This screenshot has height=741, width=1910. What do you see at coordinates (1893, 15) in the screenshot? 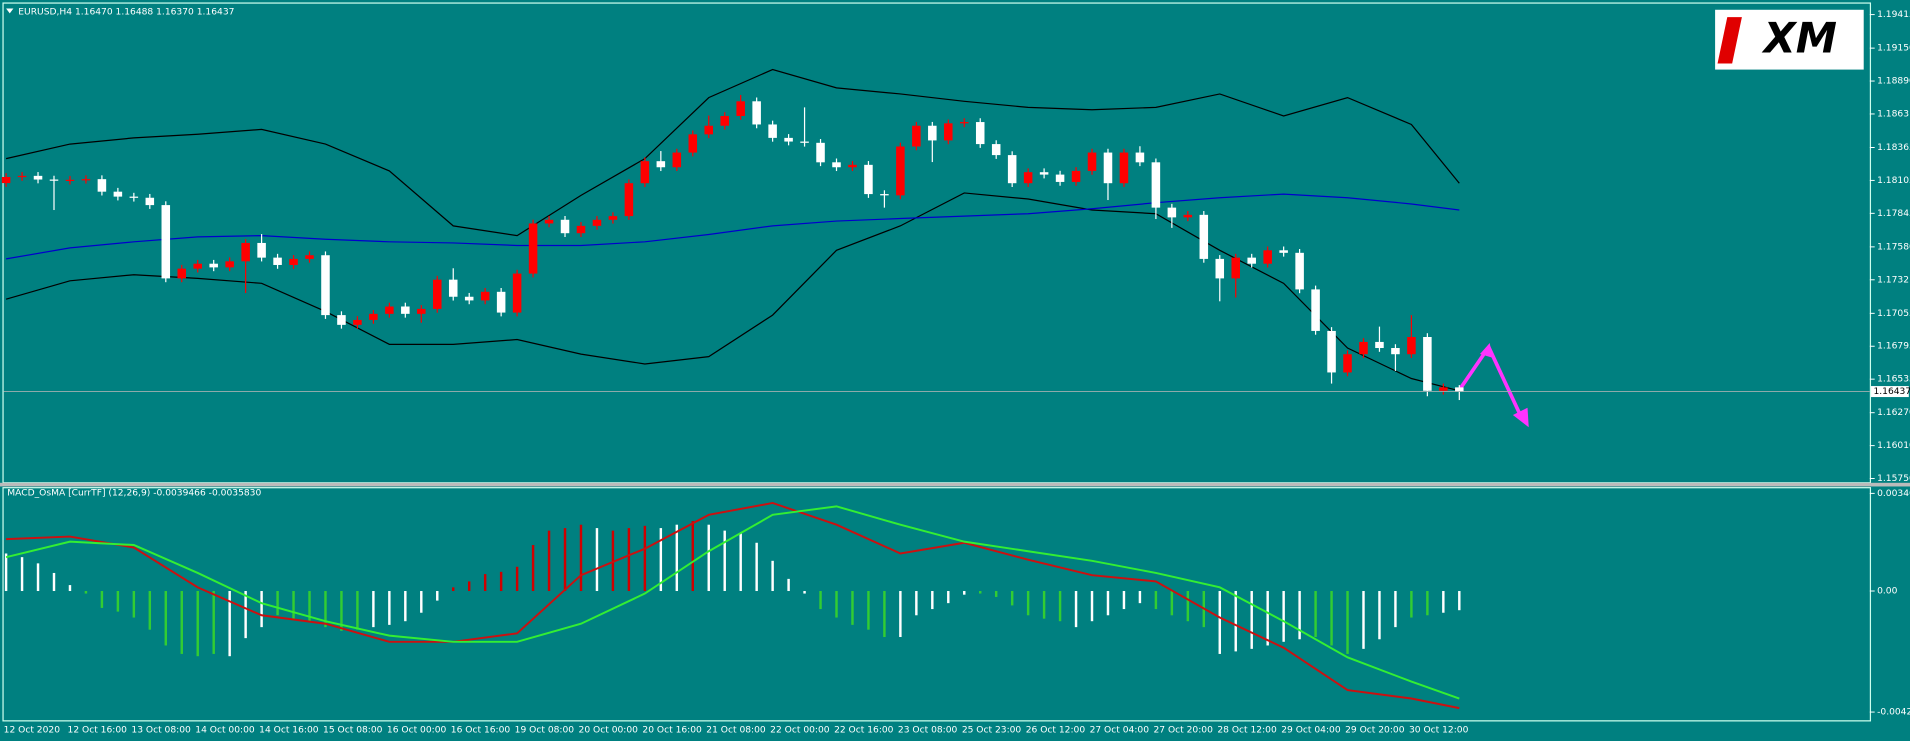
I see `y-tick-label: 1.19415` at bounding box center [1893, 15].